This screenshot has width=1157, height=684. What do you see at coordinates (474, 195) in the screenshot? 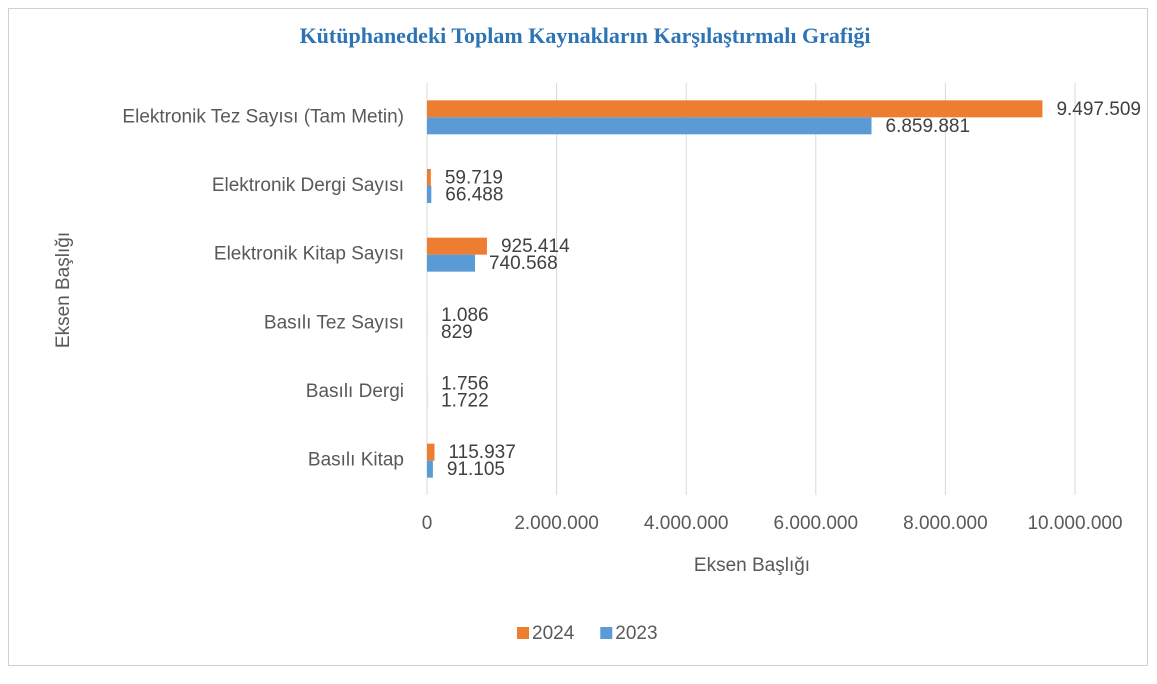
I see `data-label: 66.488` at bounding box center [474, 195].